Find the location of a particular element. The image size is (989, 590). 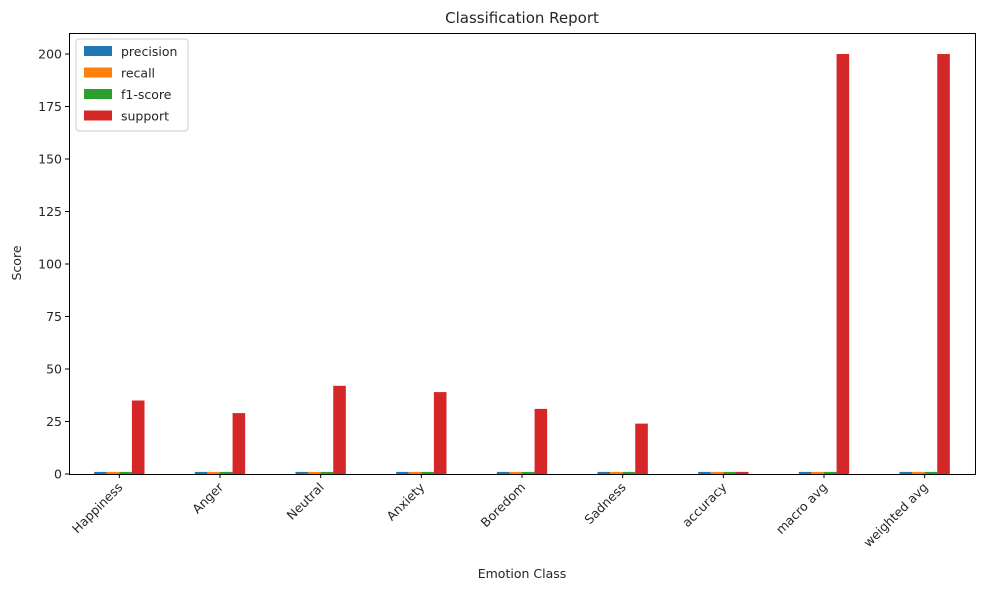

bar-support-weighted-avg is located at coordinates (943, 264).